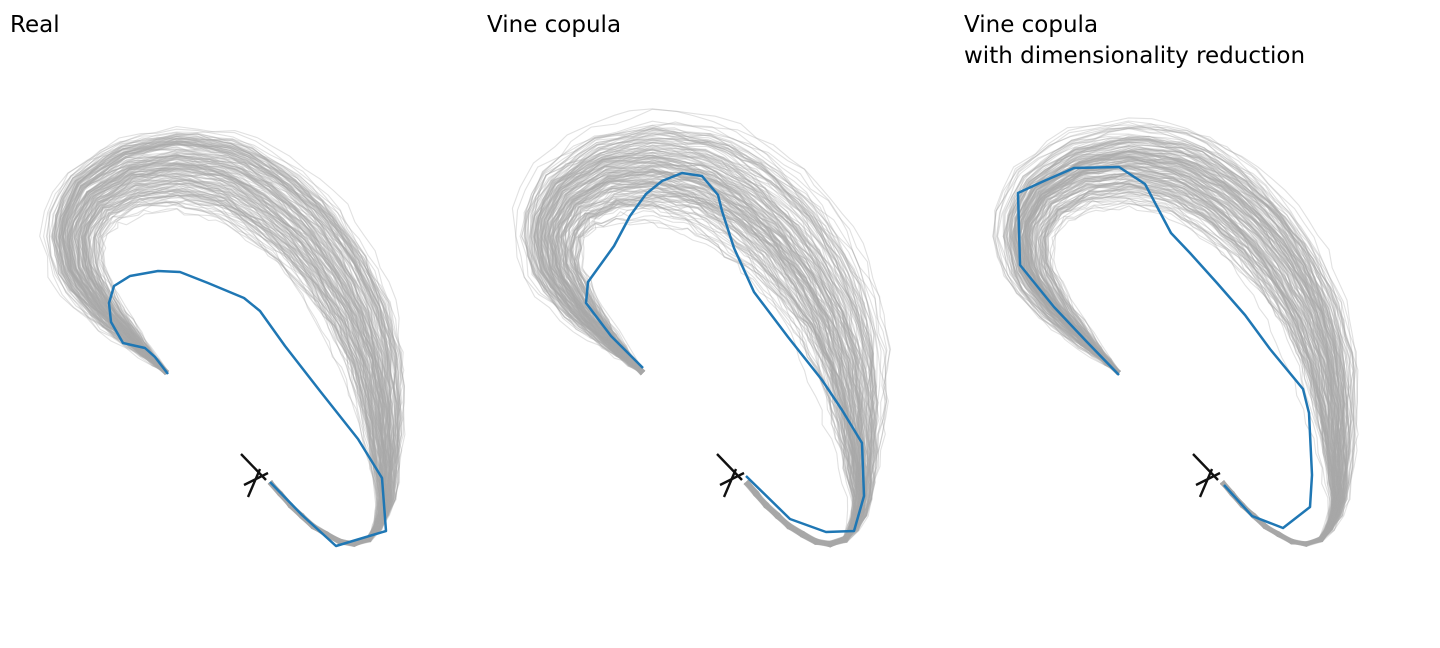  I want to click on panel-title-vine-copula: Vine copula, so click(554, 25).